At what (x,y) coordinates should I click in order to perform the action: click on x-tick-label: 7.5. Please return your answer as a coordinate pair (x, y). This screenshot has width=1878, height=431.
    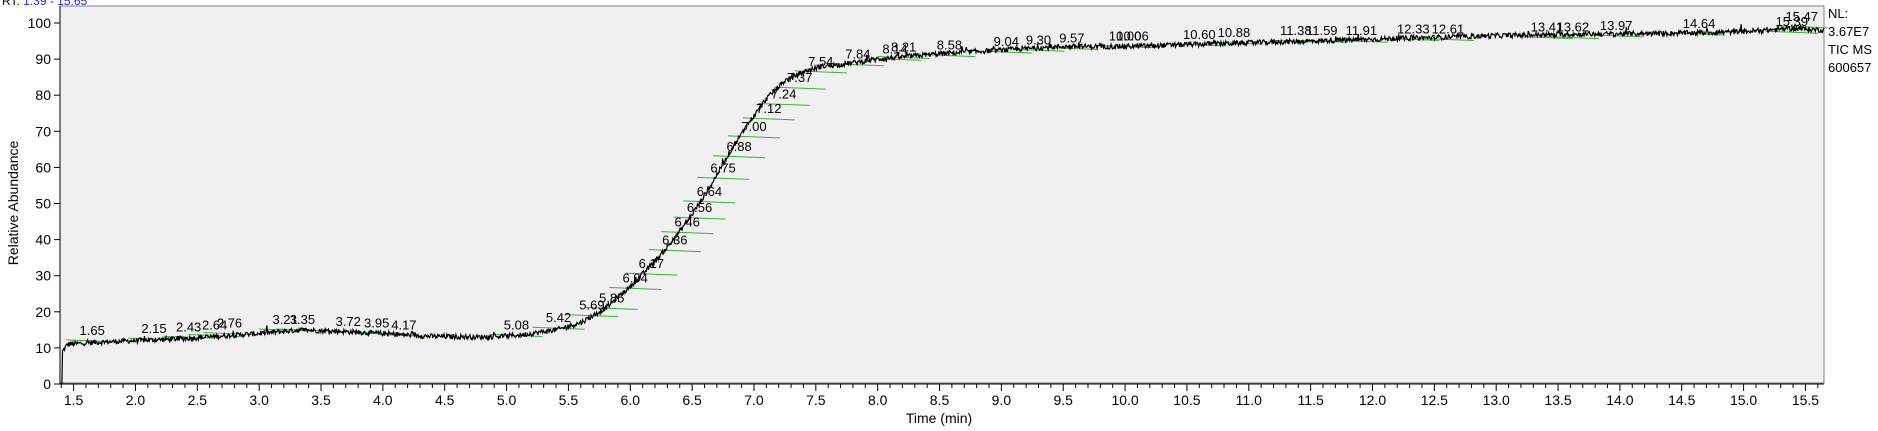
    Looking at the image, I should click on (816, 400).